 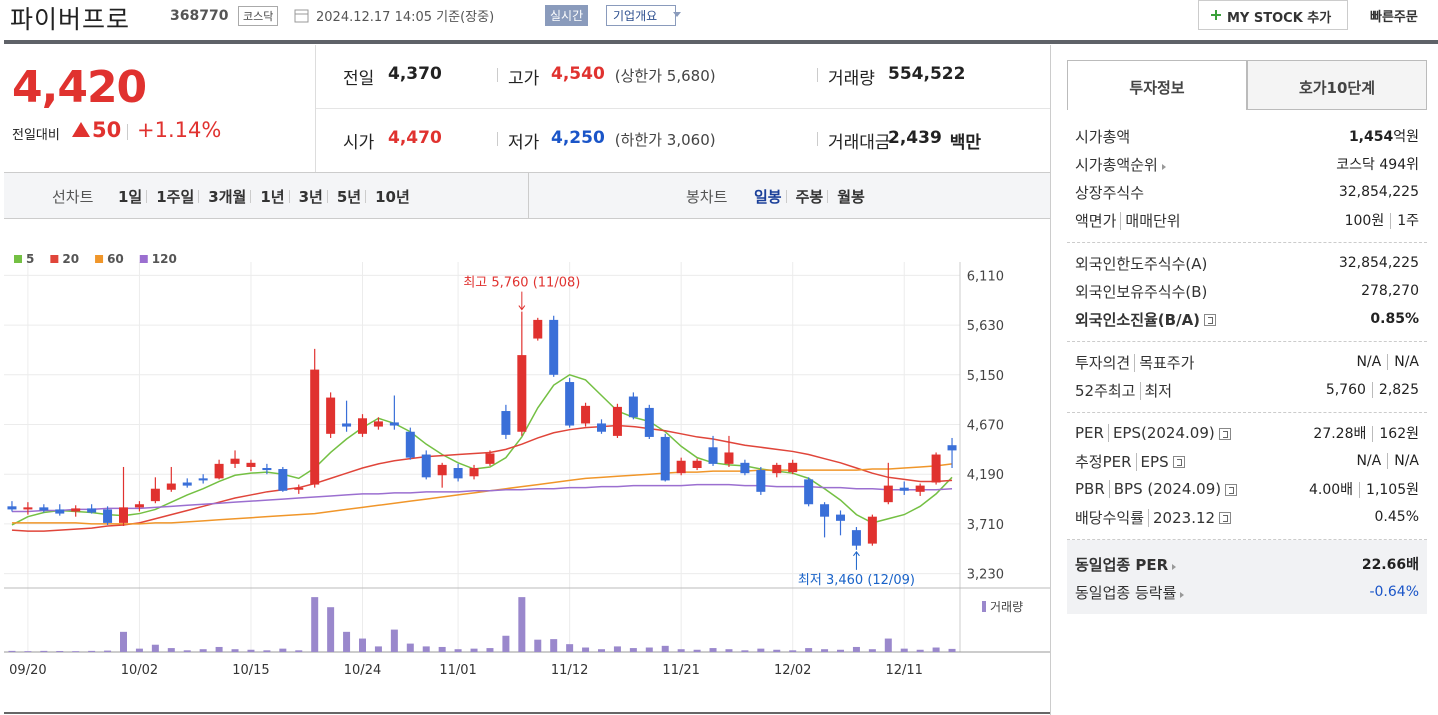 I want to click on info-label: 시가총액순위, so click(x=1120, y=164).